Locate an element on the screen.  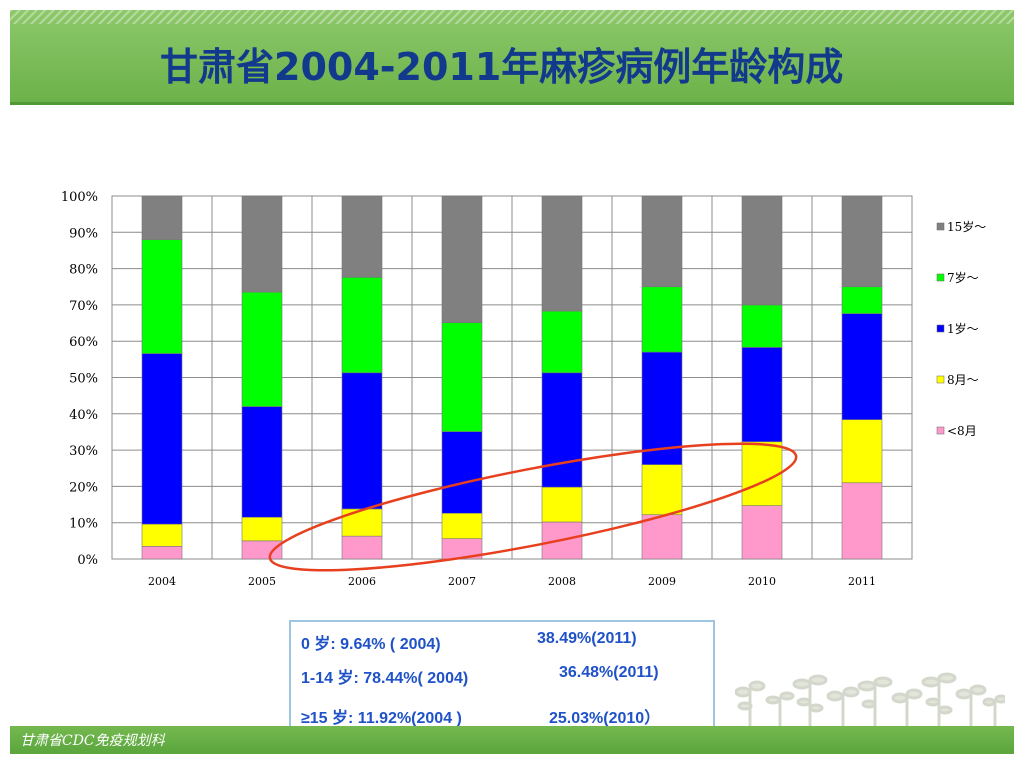
summary-line-age15plus: ≥15 岁: 11.92%(2004 ) 25.03%(2010） is located at coordinates (480, 716).